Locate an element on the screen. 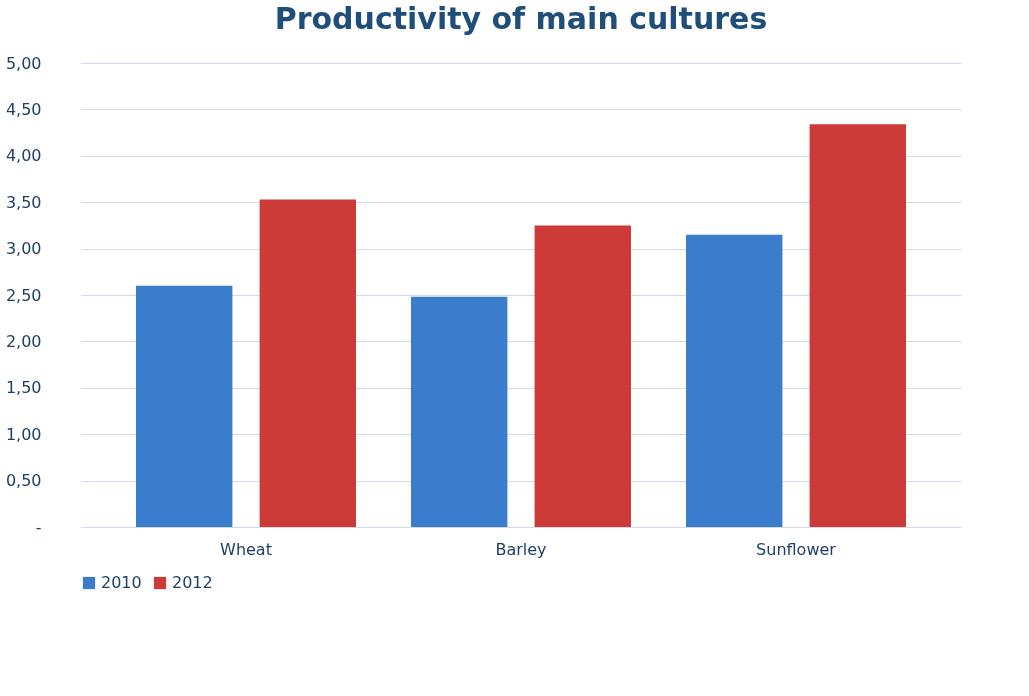 The height and width of the screenshot is (696, 1029). y-tick-label: 3,00 is located at coordinates (23, 249).